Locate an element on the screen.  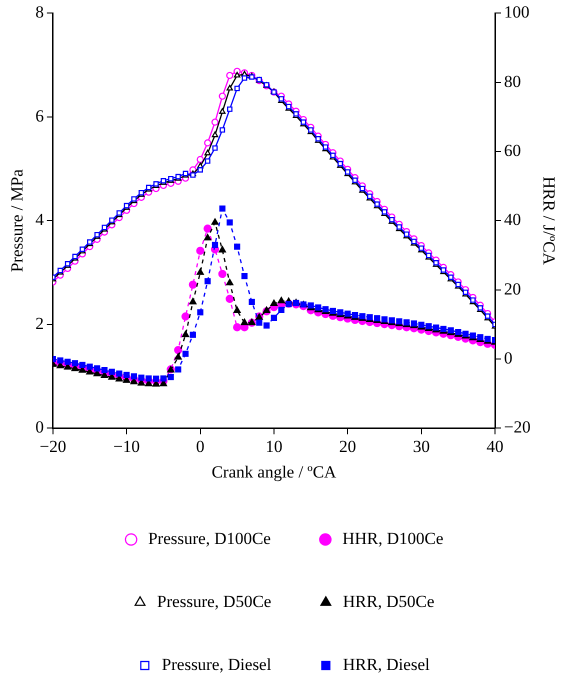
x-tick-label: 30 is located at coordinates (421, 446).